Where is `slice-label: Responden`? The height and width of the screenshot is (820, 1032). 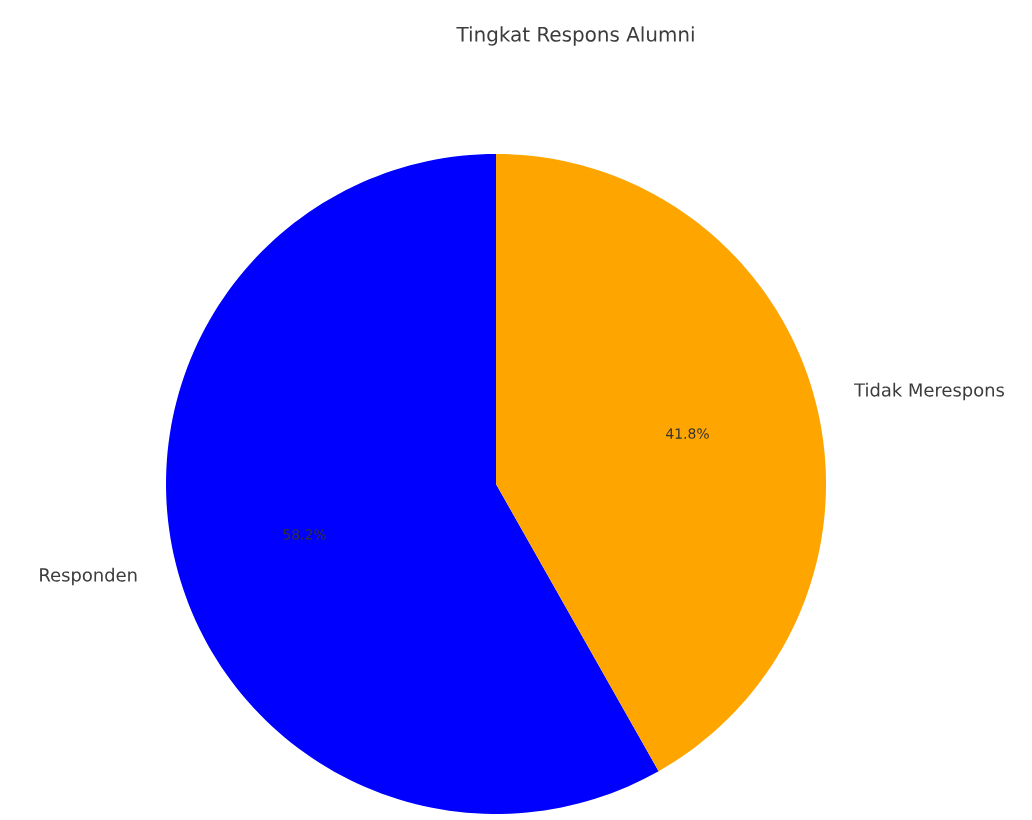
slice-label: Responden is located at coordinates (88, 576).